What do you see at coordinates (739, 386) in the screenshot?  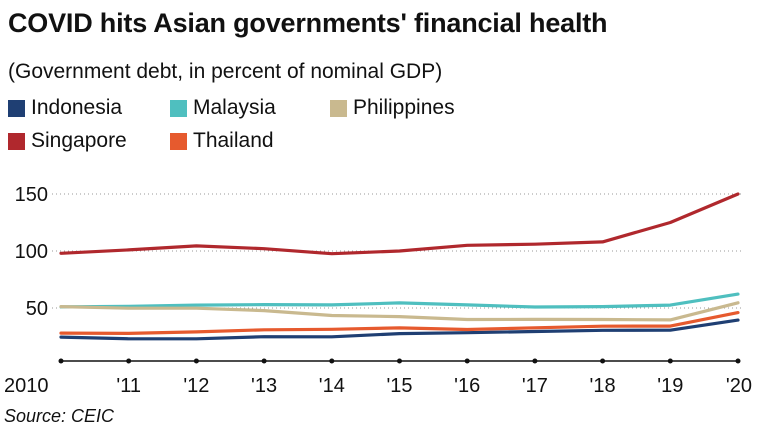 I see `x-tick-label-10: '20` at bounding box center [739, 386].